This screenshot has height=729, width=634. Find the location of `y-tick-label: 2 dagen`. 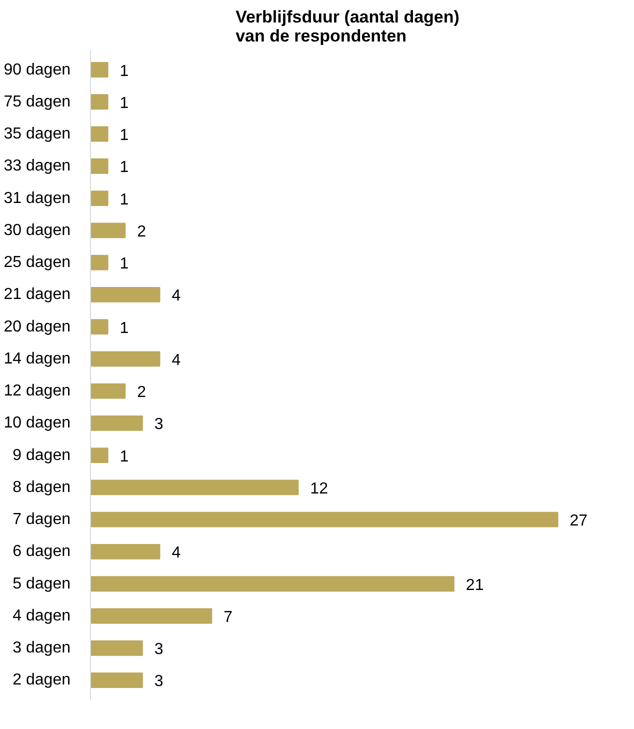

y-tick-label: 2 dagen is located at coordinates (41, 680).